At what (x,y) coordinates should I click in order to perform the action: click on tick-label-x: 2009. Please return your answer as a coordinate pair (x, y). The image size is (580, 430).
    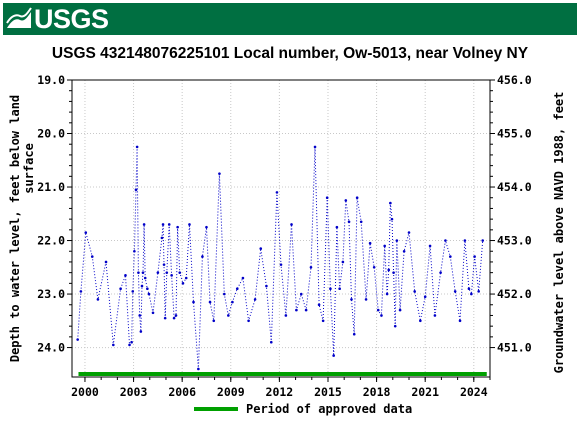
    Looking at the image, I should click on (231, 392).